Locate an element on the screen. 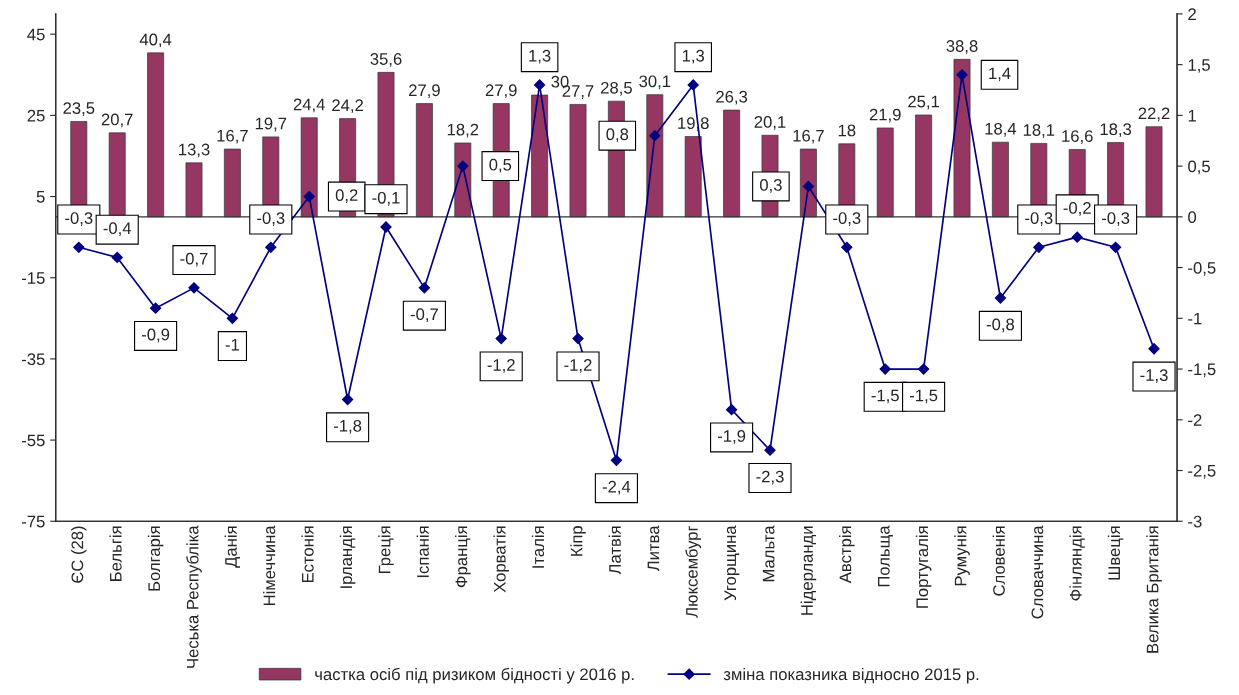 This screenshot has width=1239, height=695. x-tick-label: Люксембург is located at coordinates (693, 571).